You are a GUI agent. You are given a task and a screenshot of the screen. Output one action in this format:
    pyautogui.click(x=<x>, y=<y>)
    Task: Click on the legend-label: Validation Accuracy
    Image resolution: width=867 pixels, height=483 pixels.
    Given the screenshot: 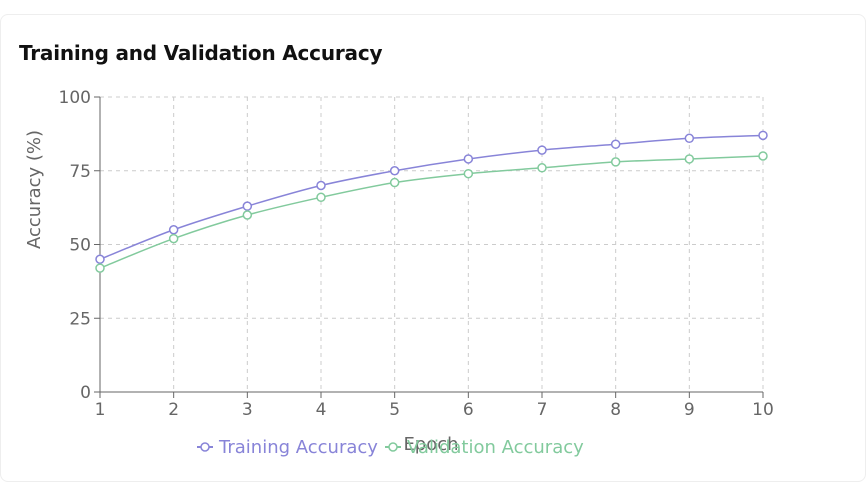 What is the action you would take?
    pyautogui.click(x=495, y=447)
    